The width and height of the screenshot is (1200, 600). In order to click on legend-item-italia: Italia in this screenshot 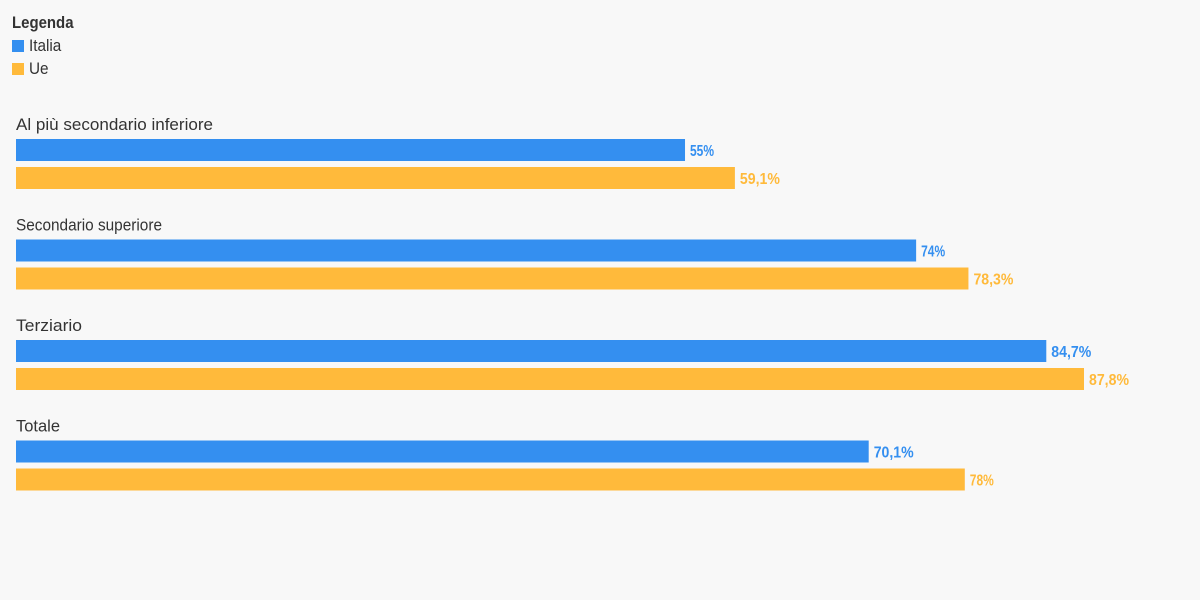, I will do `click(47, 45)`.